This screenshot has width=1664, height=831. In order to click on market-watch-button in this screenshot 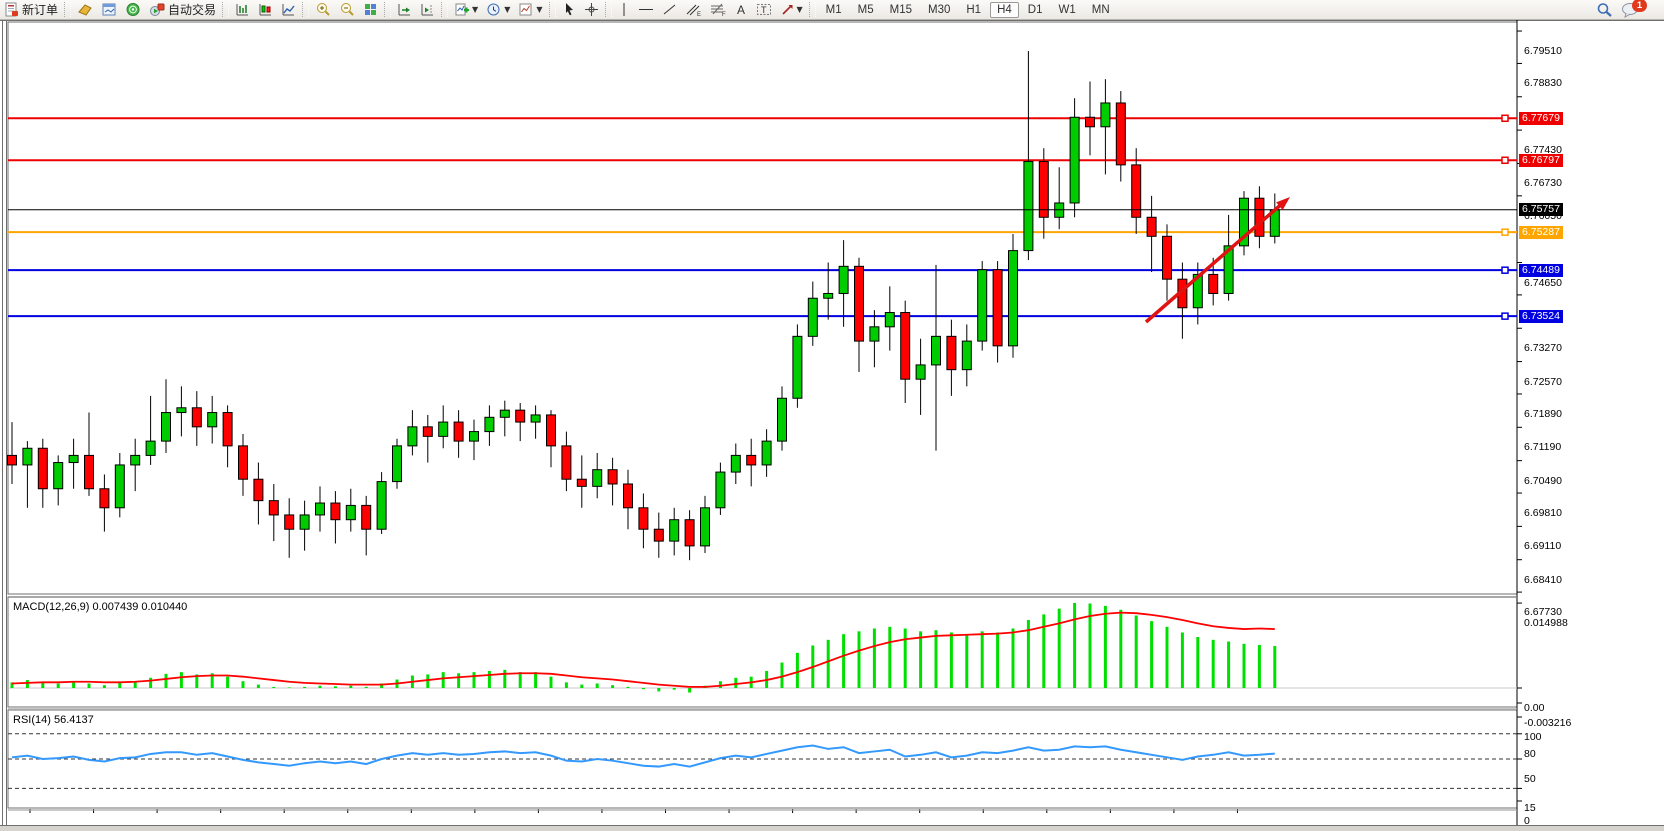, I will do `click(109, 9)`.